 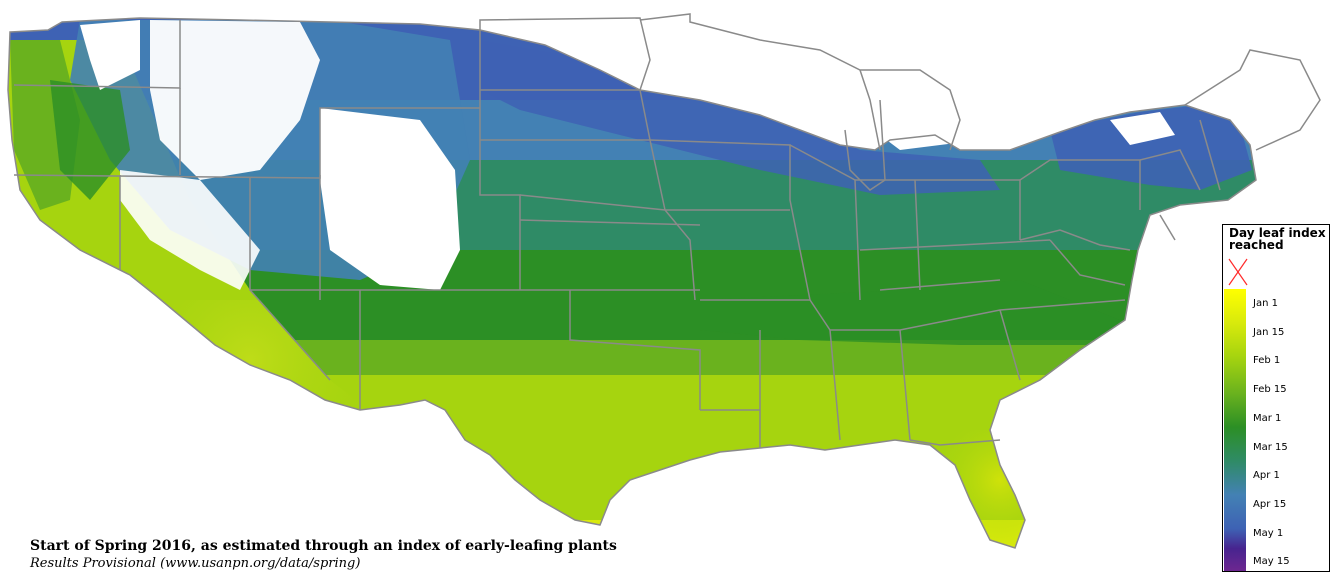 What do you see at coordinates (1235, 430) in the screenshot?
I see `legend-color-ramp` at bounding box center [1235, 430].